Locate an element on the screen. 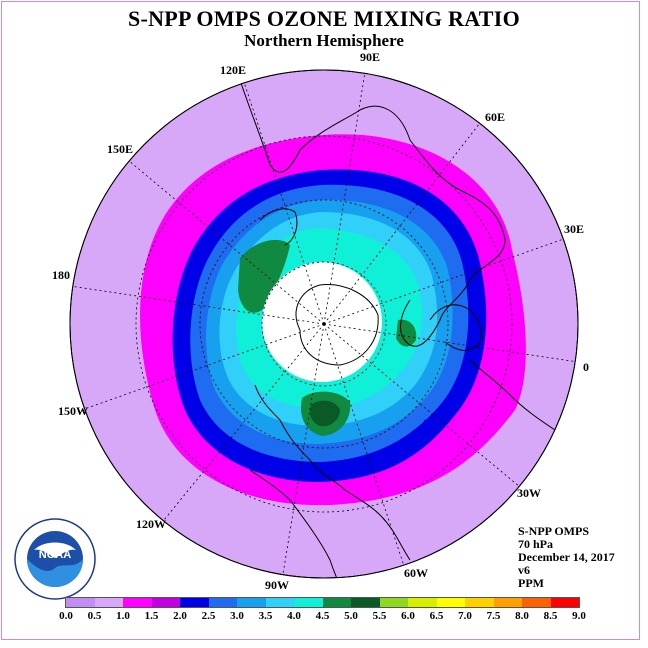 Image resolution: width=648 pixels, height=648 pixels. lon-label-0: 0 is located at coordinates (586, 367).